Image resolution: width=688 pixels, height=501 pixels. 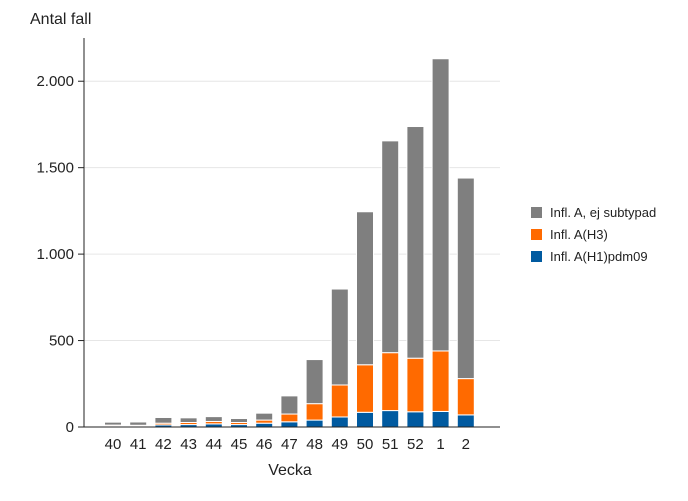 I want to click on y-tick-label: 500, so click(x=61, y=341).